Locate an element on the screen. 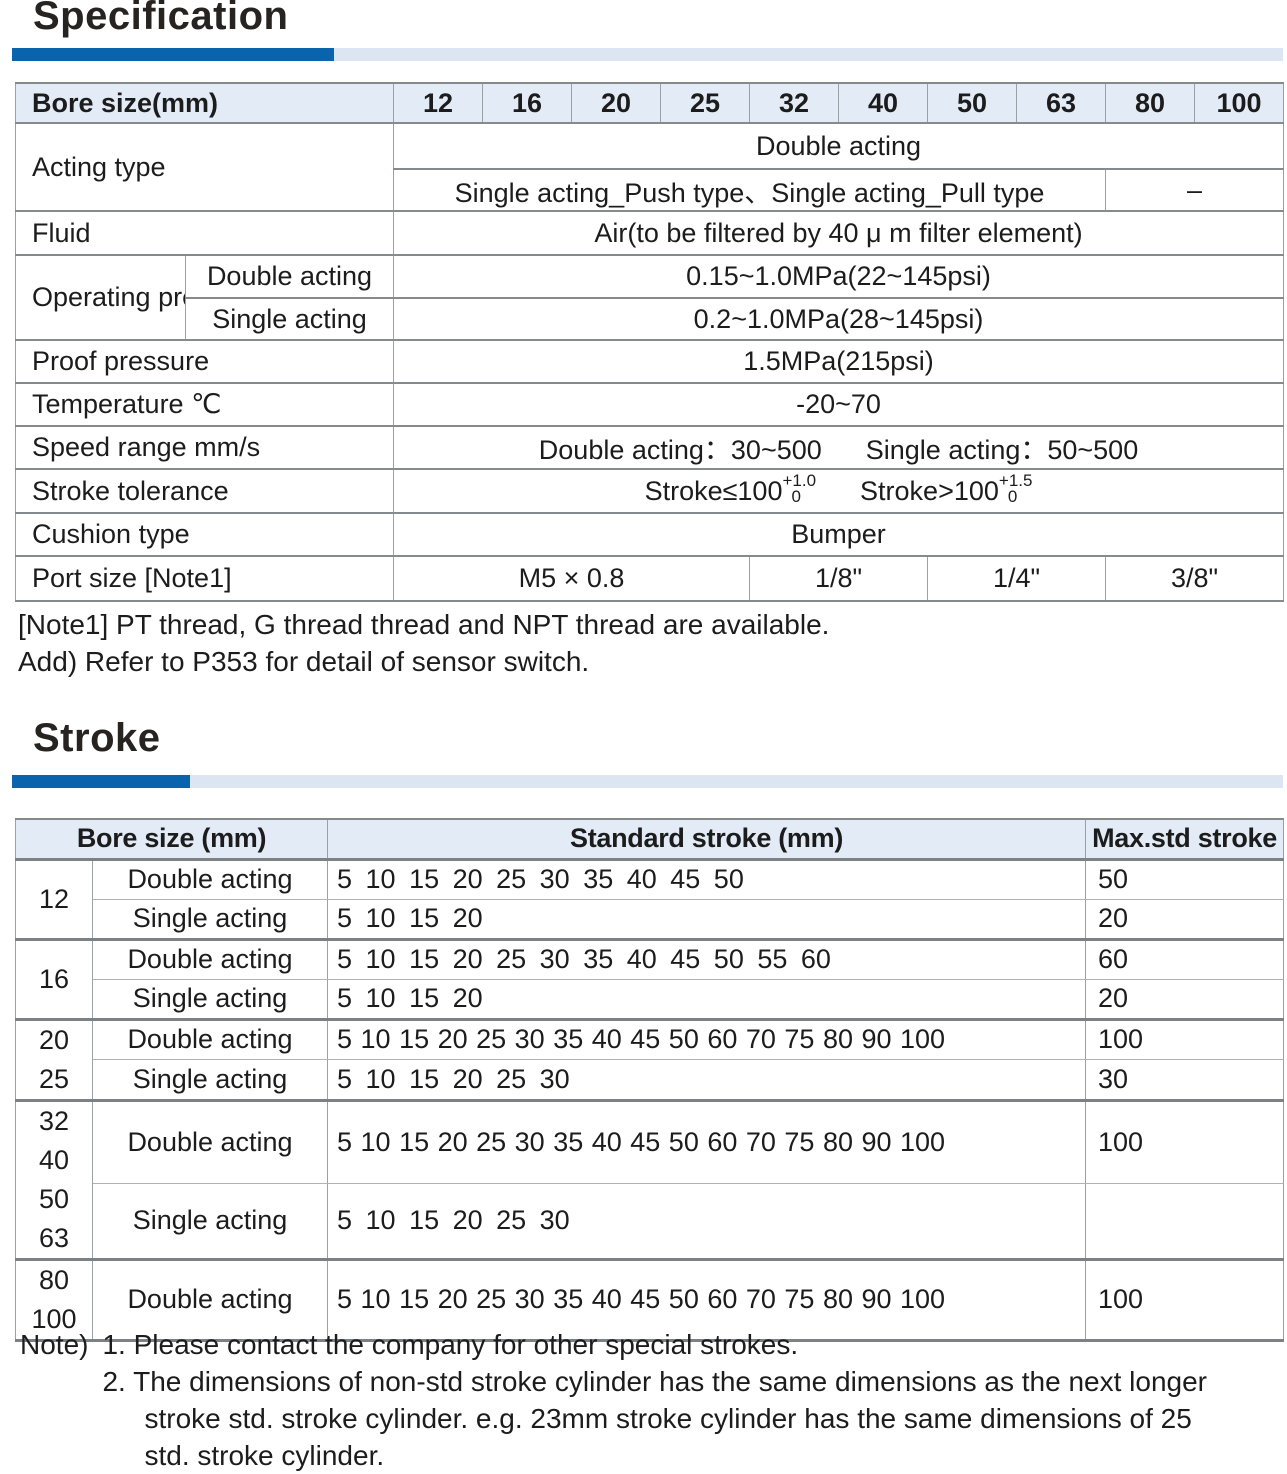 The image size is (1287, 1474). stroke-tolerance-le-sub: 0 is located at coordinates (796, 497).